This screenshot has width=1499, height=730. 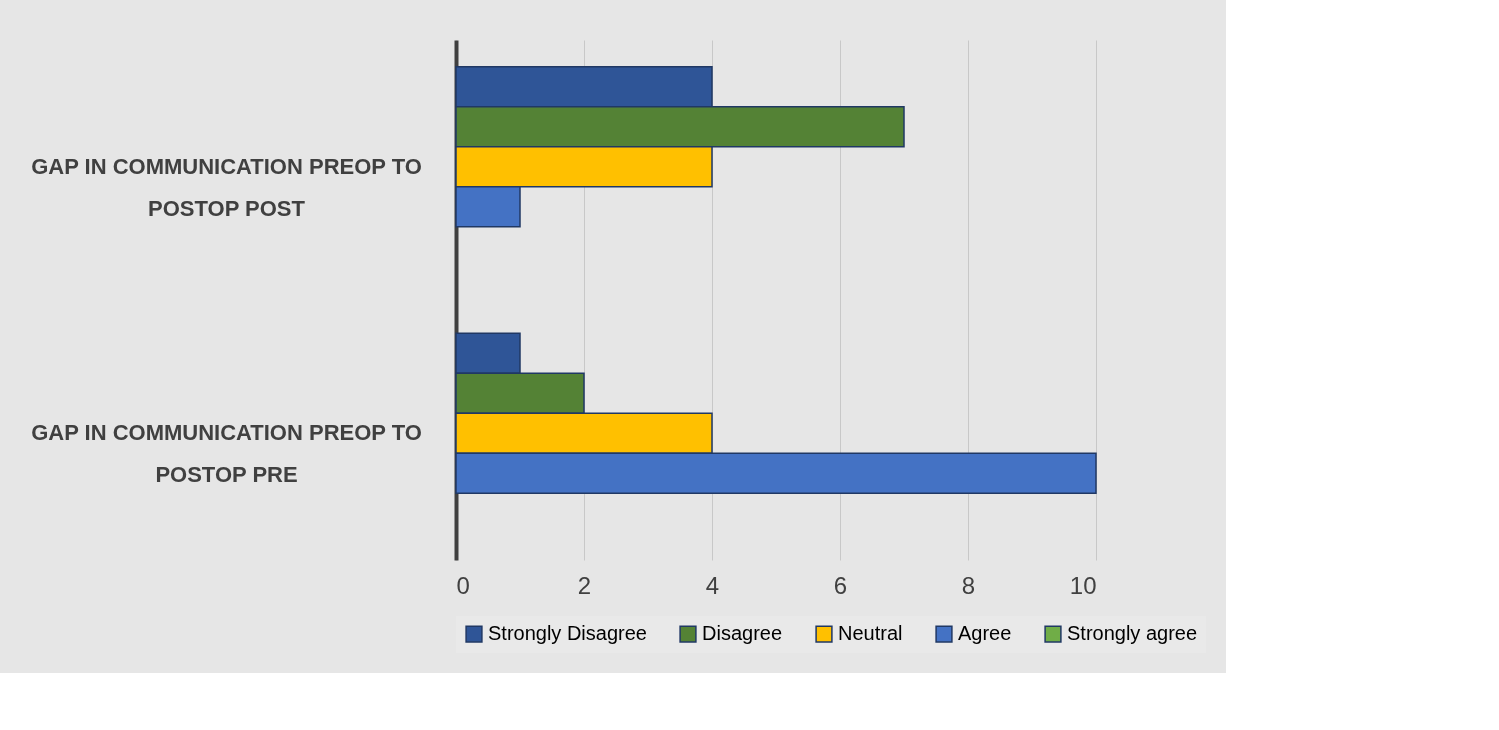 I want to click on x-tick-label: 10, so click(x=1083, y=585).